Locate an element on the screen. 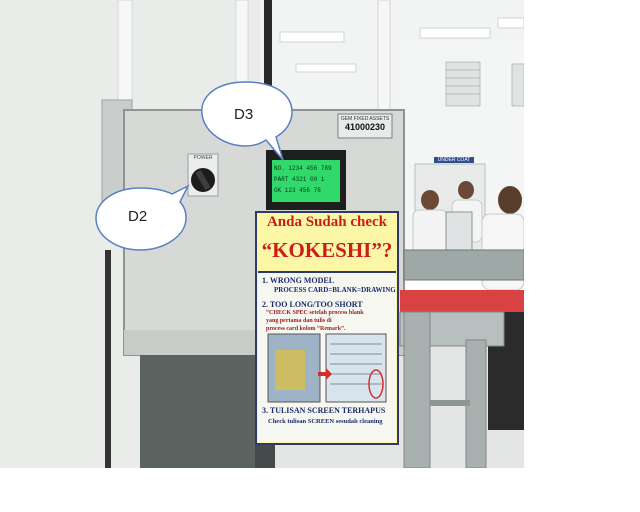 The height and width of the screenshot is (512, 640). switch-knob is located at coordinates (203, 180).